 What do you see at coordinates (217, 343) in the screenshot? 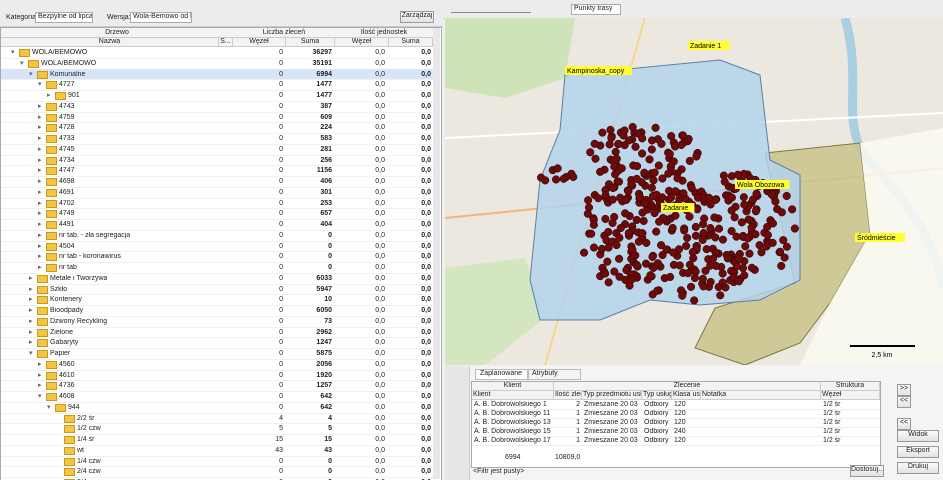
I see `tree-row: ▸ Gabaryty 0 1247 0,0 0,0` at bounding box center [217, 343].